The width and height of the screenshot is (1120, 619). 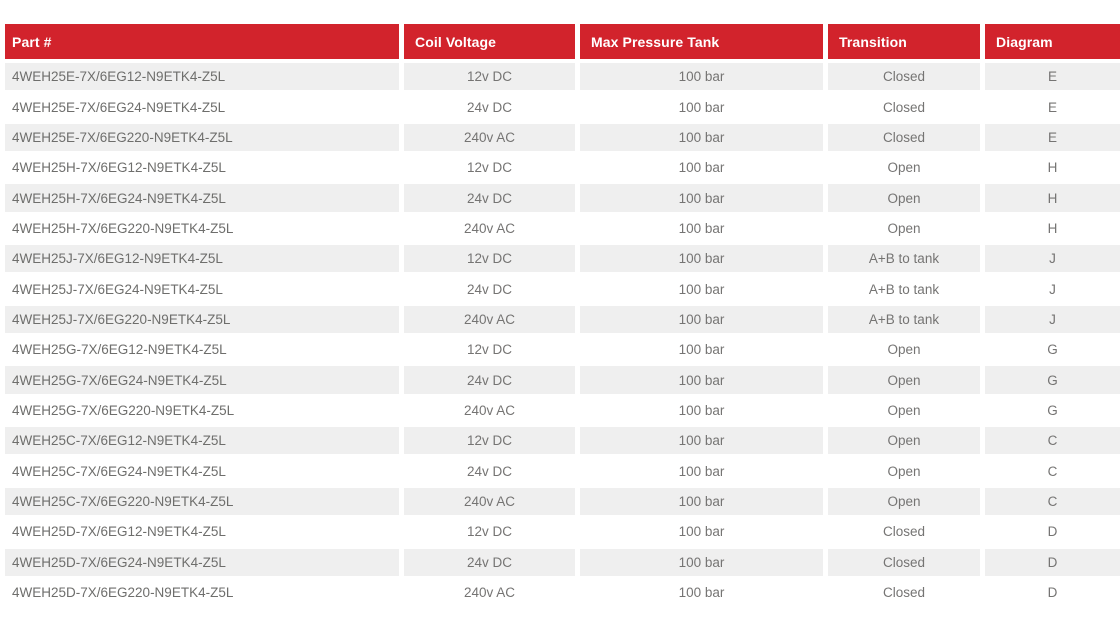 What do you see at coordinates (202, 562) in the screenshot?
I see `cell-part-number: 4WEH25D-7X/6EG24-N9ETK4-Z5L` at bounding box center [202, 562].